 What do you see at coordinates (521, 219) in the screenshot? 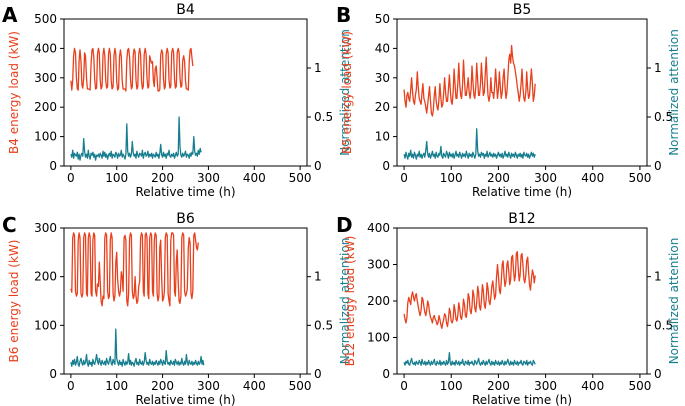
I see `chart-title: B12` at bounding box center [521, 219].